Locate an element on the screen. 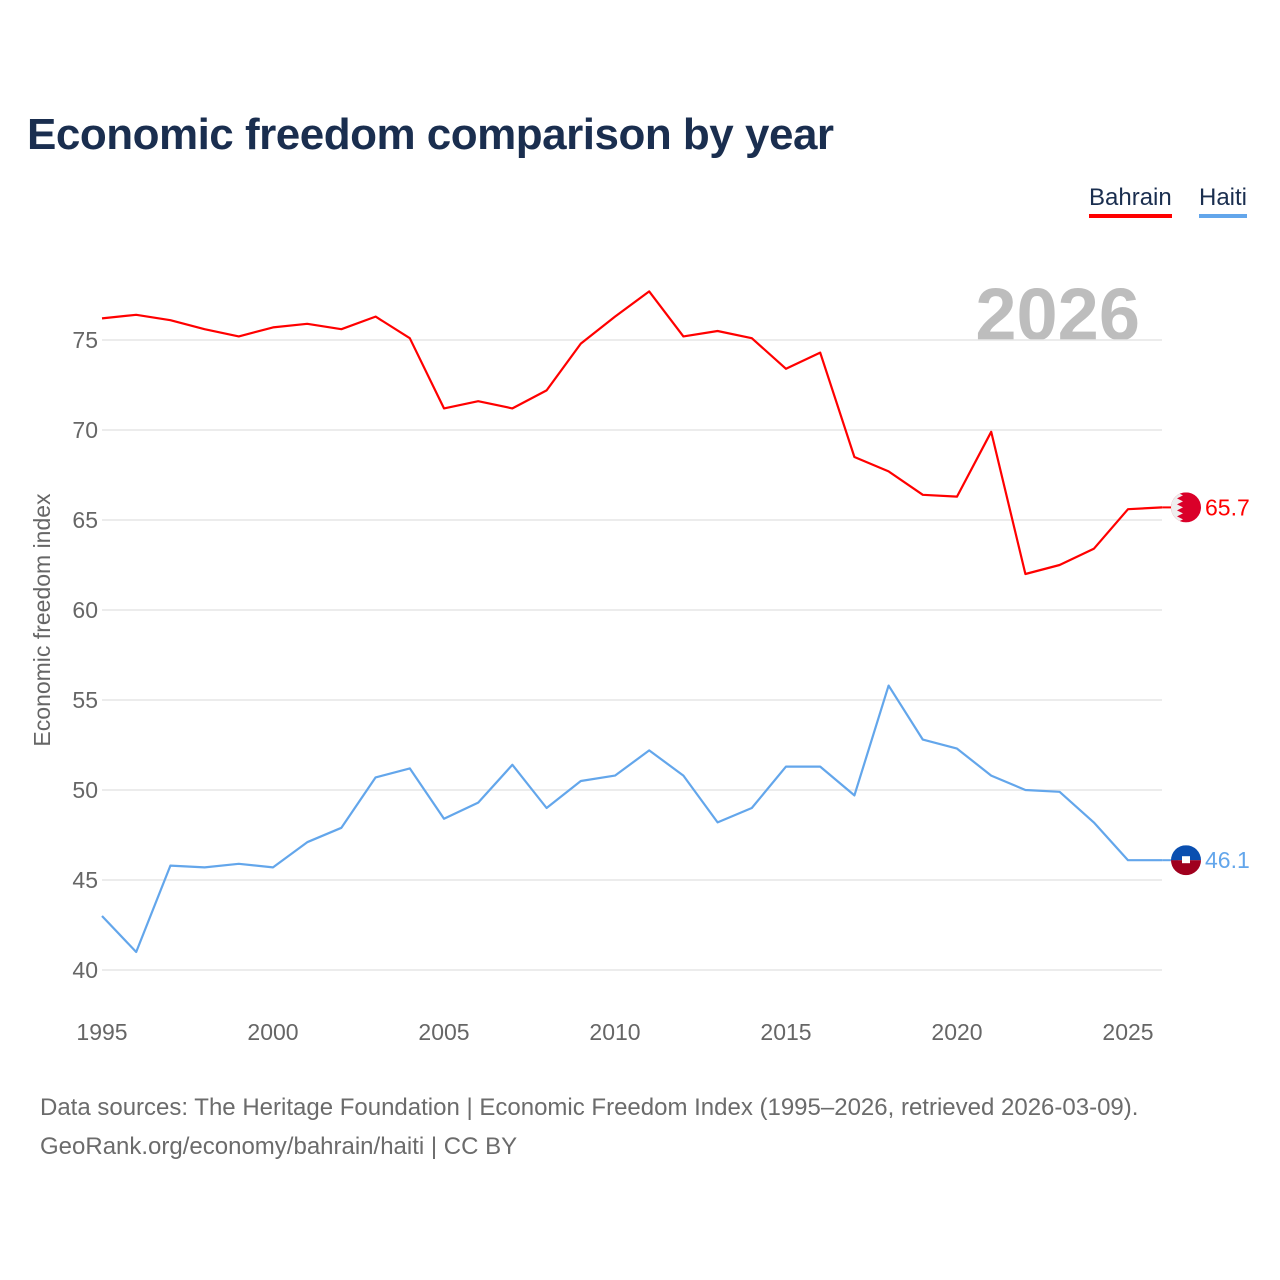  x-tick-label: 2025 is located at coordinates (1127, 1032).